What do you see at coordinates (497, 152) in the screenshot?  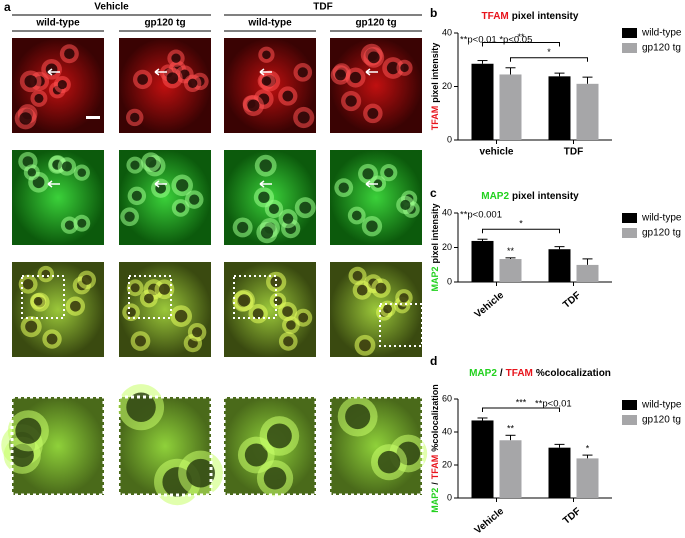 I see `x-tick-label: vehicle` at bounding box center [497, 152].